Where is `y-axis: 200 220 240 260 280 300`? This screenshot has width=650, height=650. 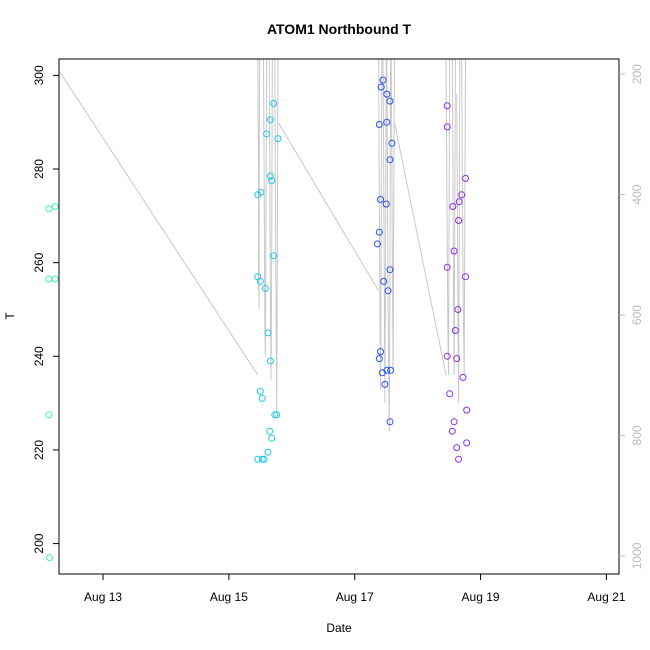
y-axis: 200 220 240 260 280 300 is located at coordinates (45, 309).